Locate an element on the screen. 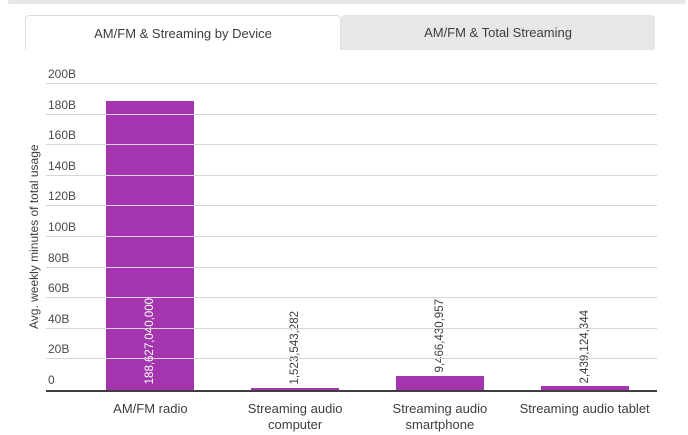 This screenshot has height=435, width=688. y-tick-label: 180B is located at coordinates (62, 104).